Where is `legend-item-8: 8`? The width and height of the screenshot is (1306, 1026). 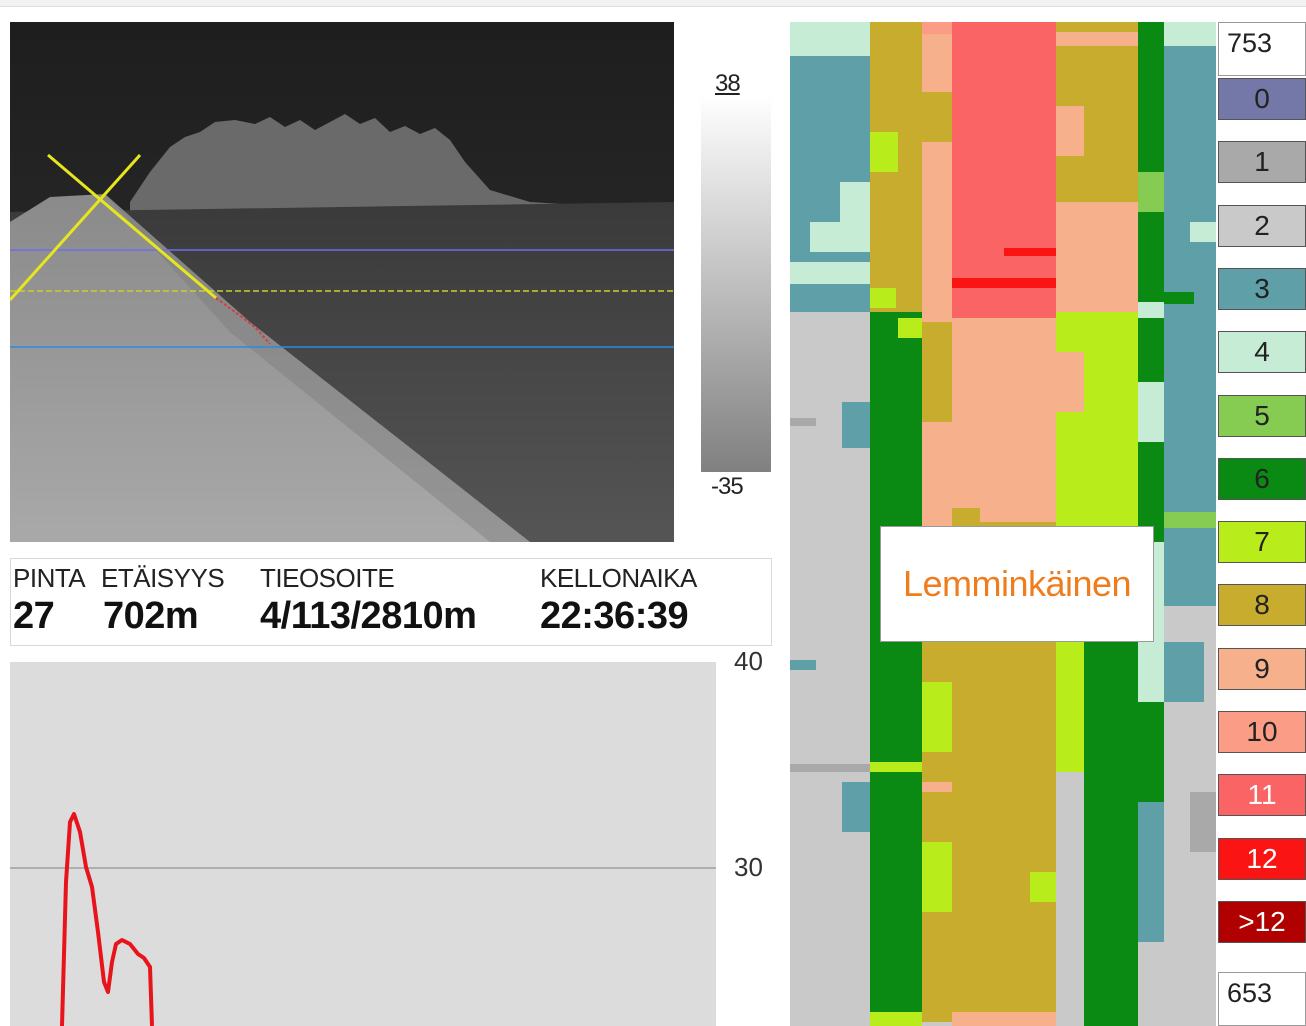
legend-item-8: 8 is located at coordinates (1262, 605).